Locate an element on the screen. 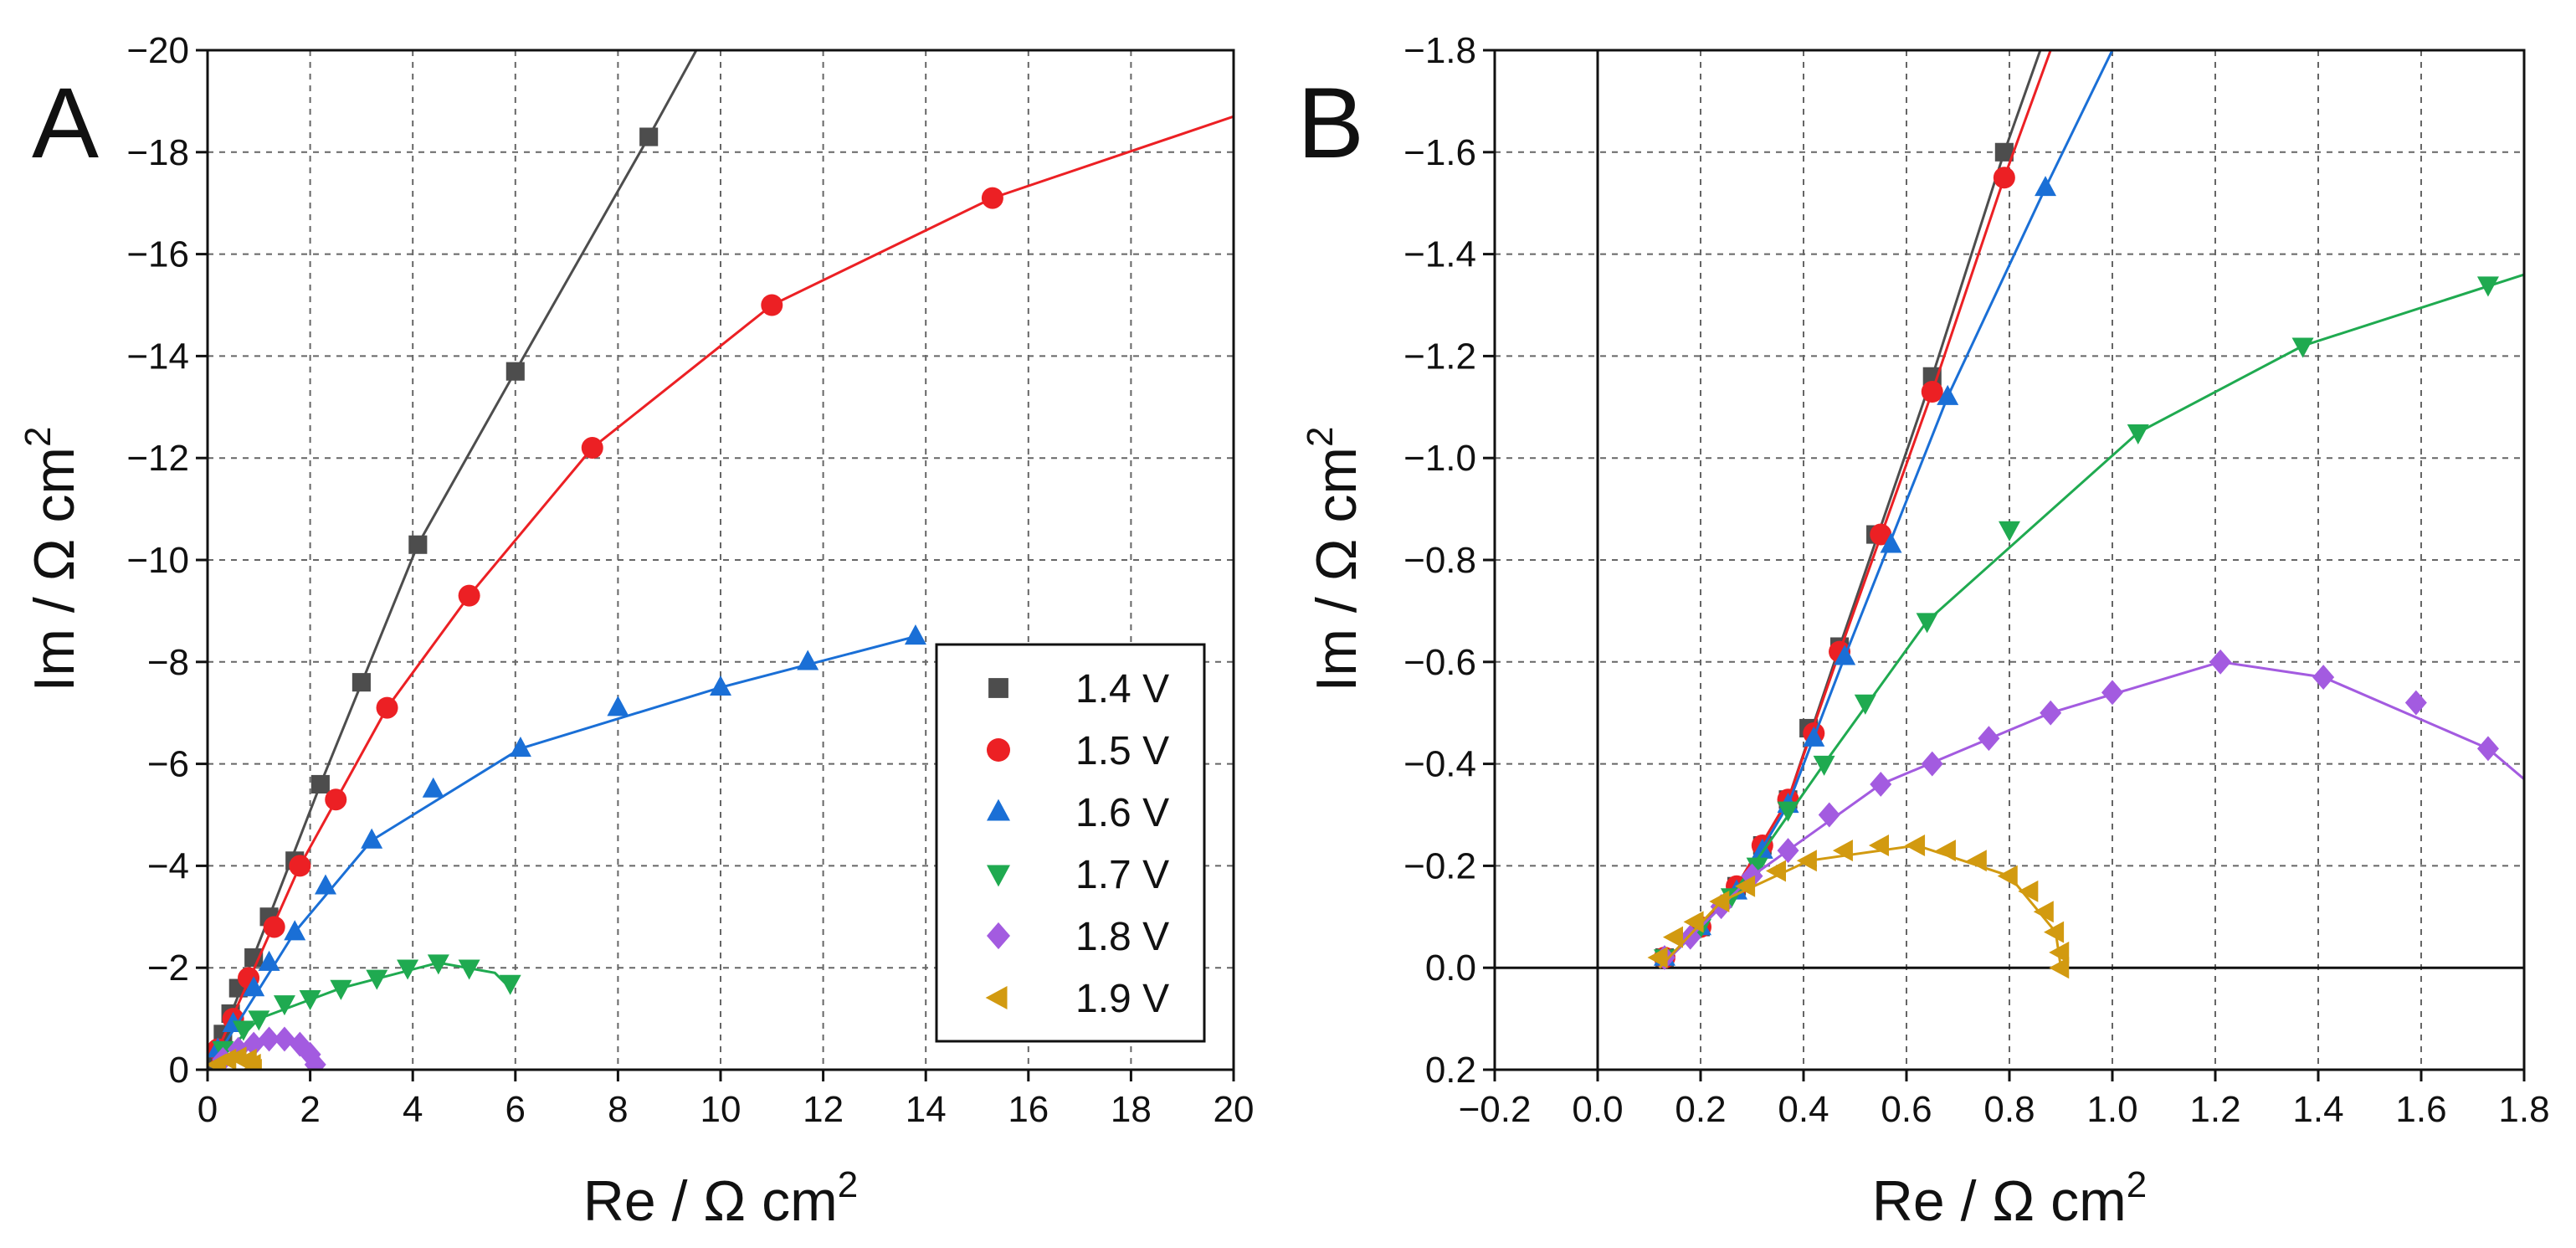 Image resolution: width=2576 pixels, height=1248 pixels. legend-box is located at coordinates (1070, 843).